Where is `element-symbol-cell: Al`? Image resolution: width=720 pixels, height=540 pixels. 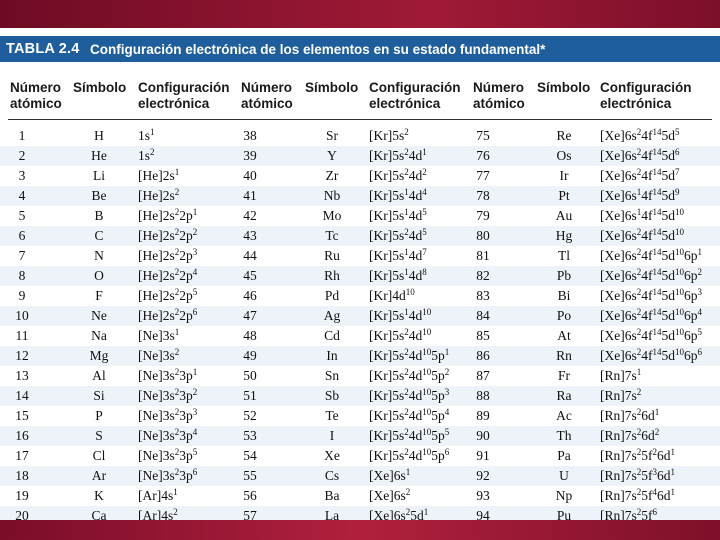
element-symbol-cell: Al is located at coordinates (99, 375).